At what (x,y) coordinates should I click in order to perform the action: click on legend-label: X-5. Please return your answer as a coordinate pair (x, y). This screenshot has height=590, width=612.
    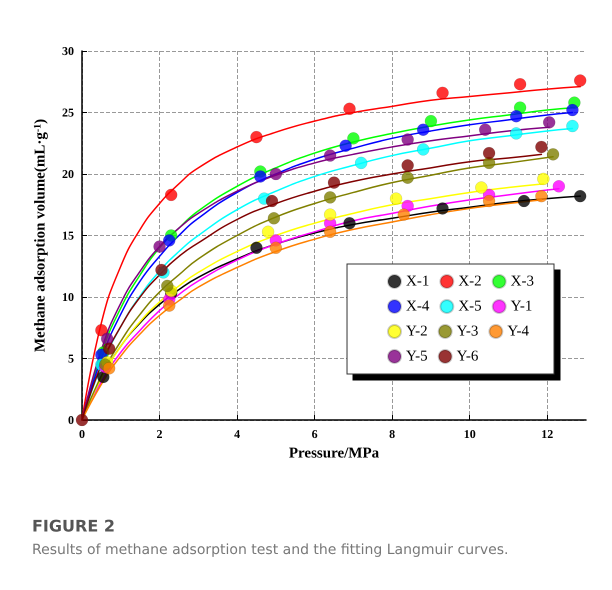
    Looking at the image, I should click on (470, 306).